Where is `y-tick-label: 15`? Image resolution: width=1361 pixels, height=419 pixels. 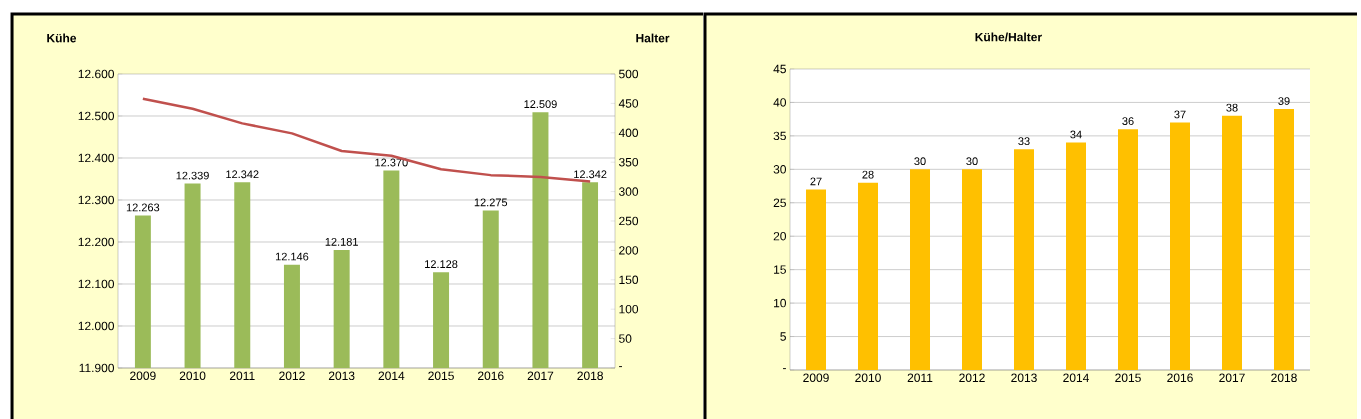 y-tick-label: 15 is located at coordinates (780, 269).